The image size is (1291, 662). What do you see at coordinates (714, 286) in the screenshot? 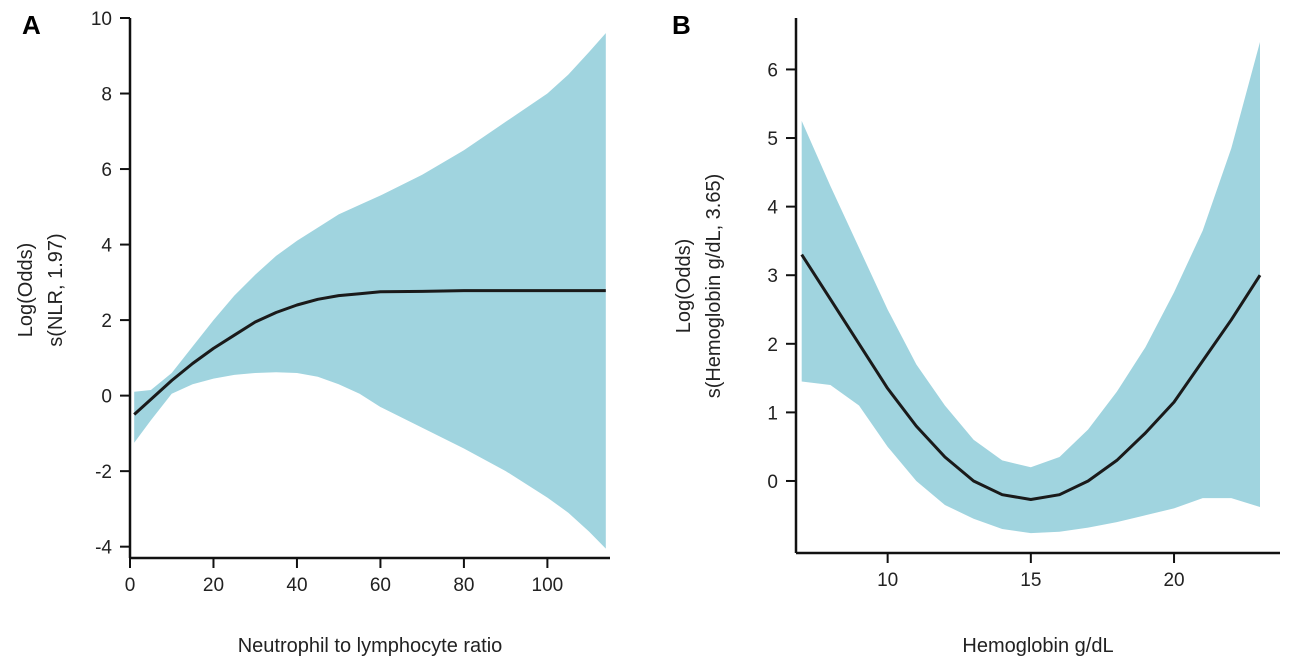
I see `y-axis-title-line-2: s(Hemoglobin g/dL, 3.65)` at bounding box center [714, 286].